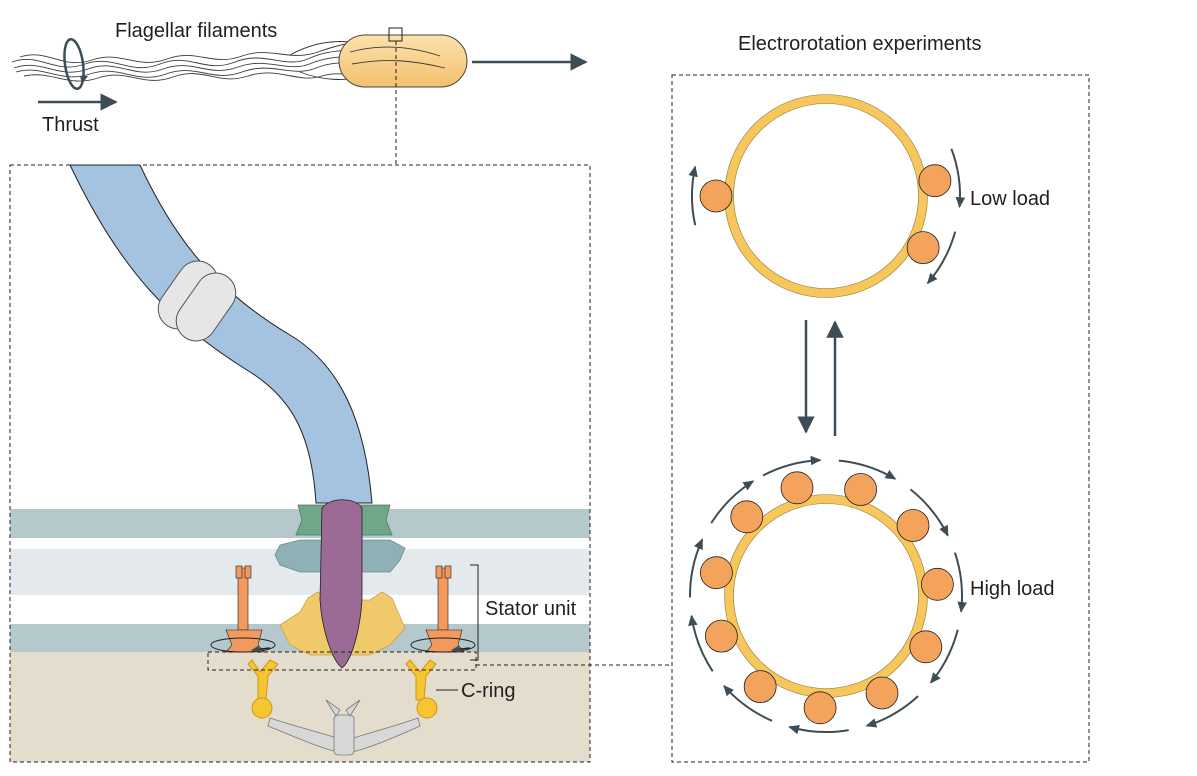 This screenshot has height=776, width=1197. Describe the element at coordinates (341, 584) in the screenshot. I see `rod` at that location.